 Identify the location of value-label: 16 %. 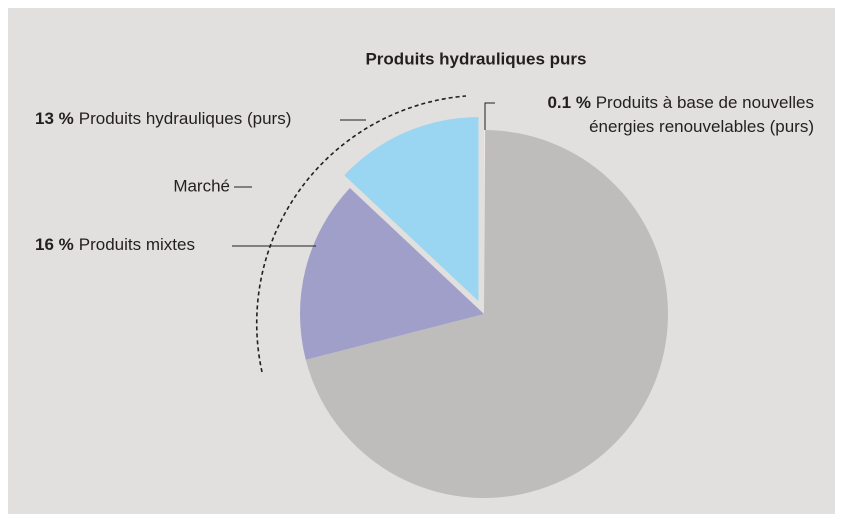
(54, 244).